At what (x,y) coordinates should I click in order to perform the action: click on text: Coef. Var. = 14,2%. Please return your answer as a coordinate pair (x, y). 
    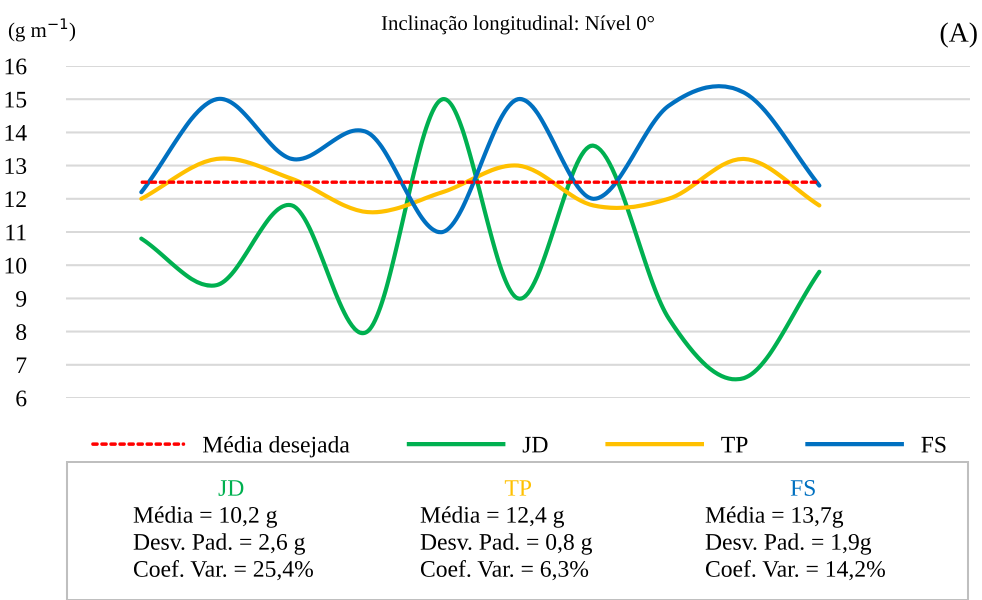
    Looking at the image, I should click on (795, 570).